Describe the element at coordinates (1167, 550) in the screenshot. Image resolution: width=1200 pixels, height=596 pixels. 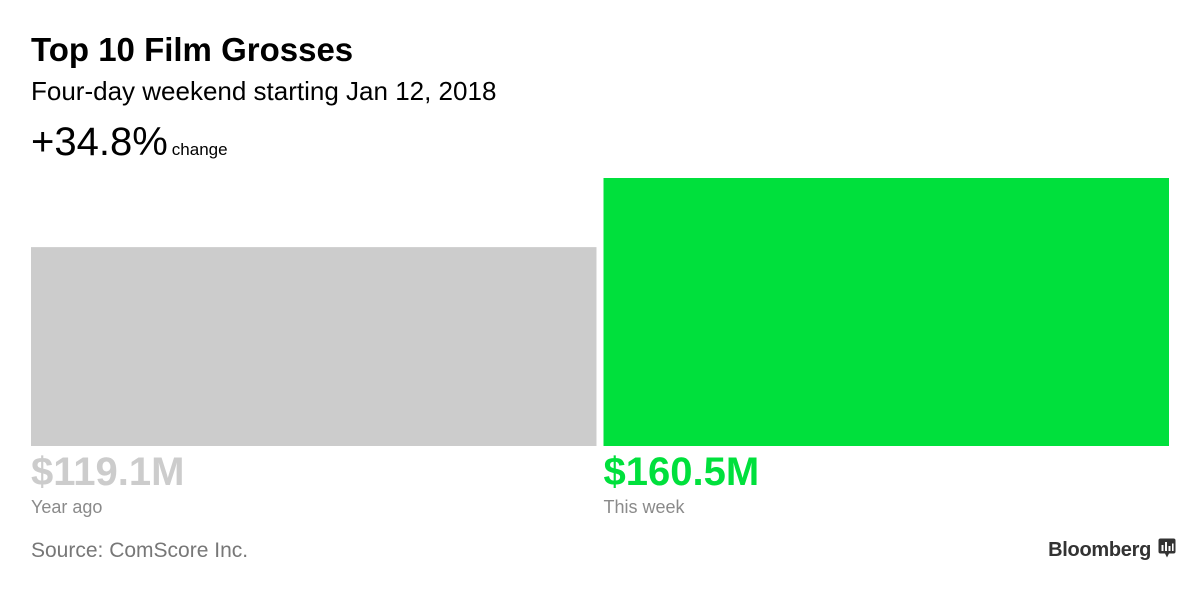
I see `bloomberg-chart-icon` at that location.